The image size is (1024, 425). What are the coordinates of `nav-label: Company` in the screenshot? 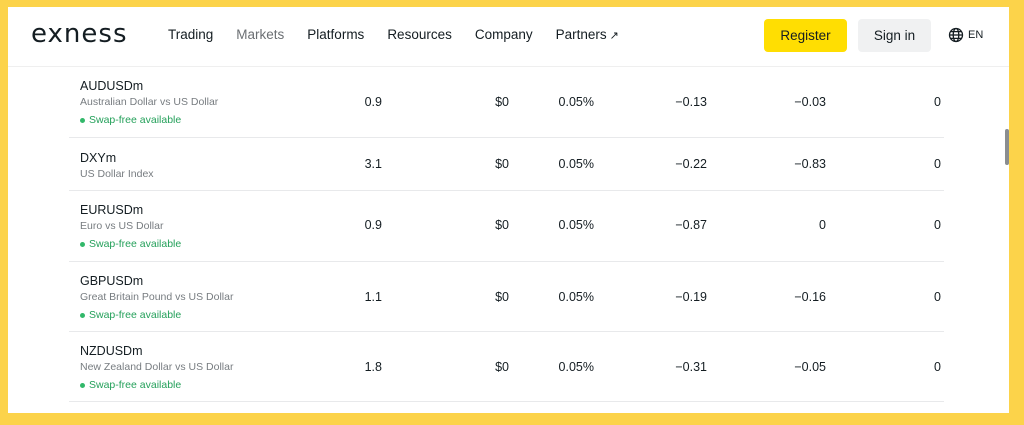 It's located at (503, 34).